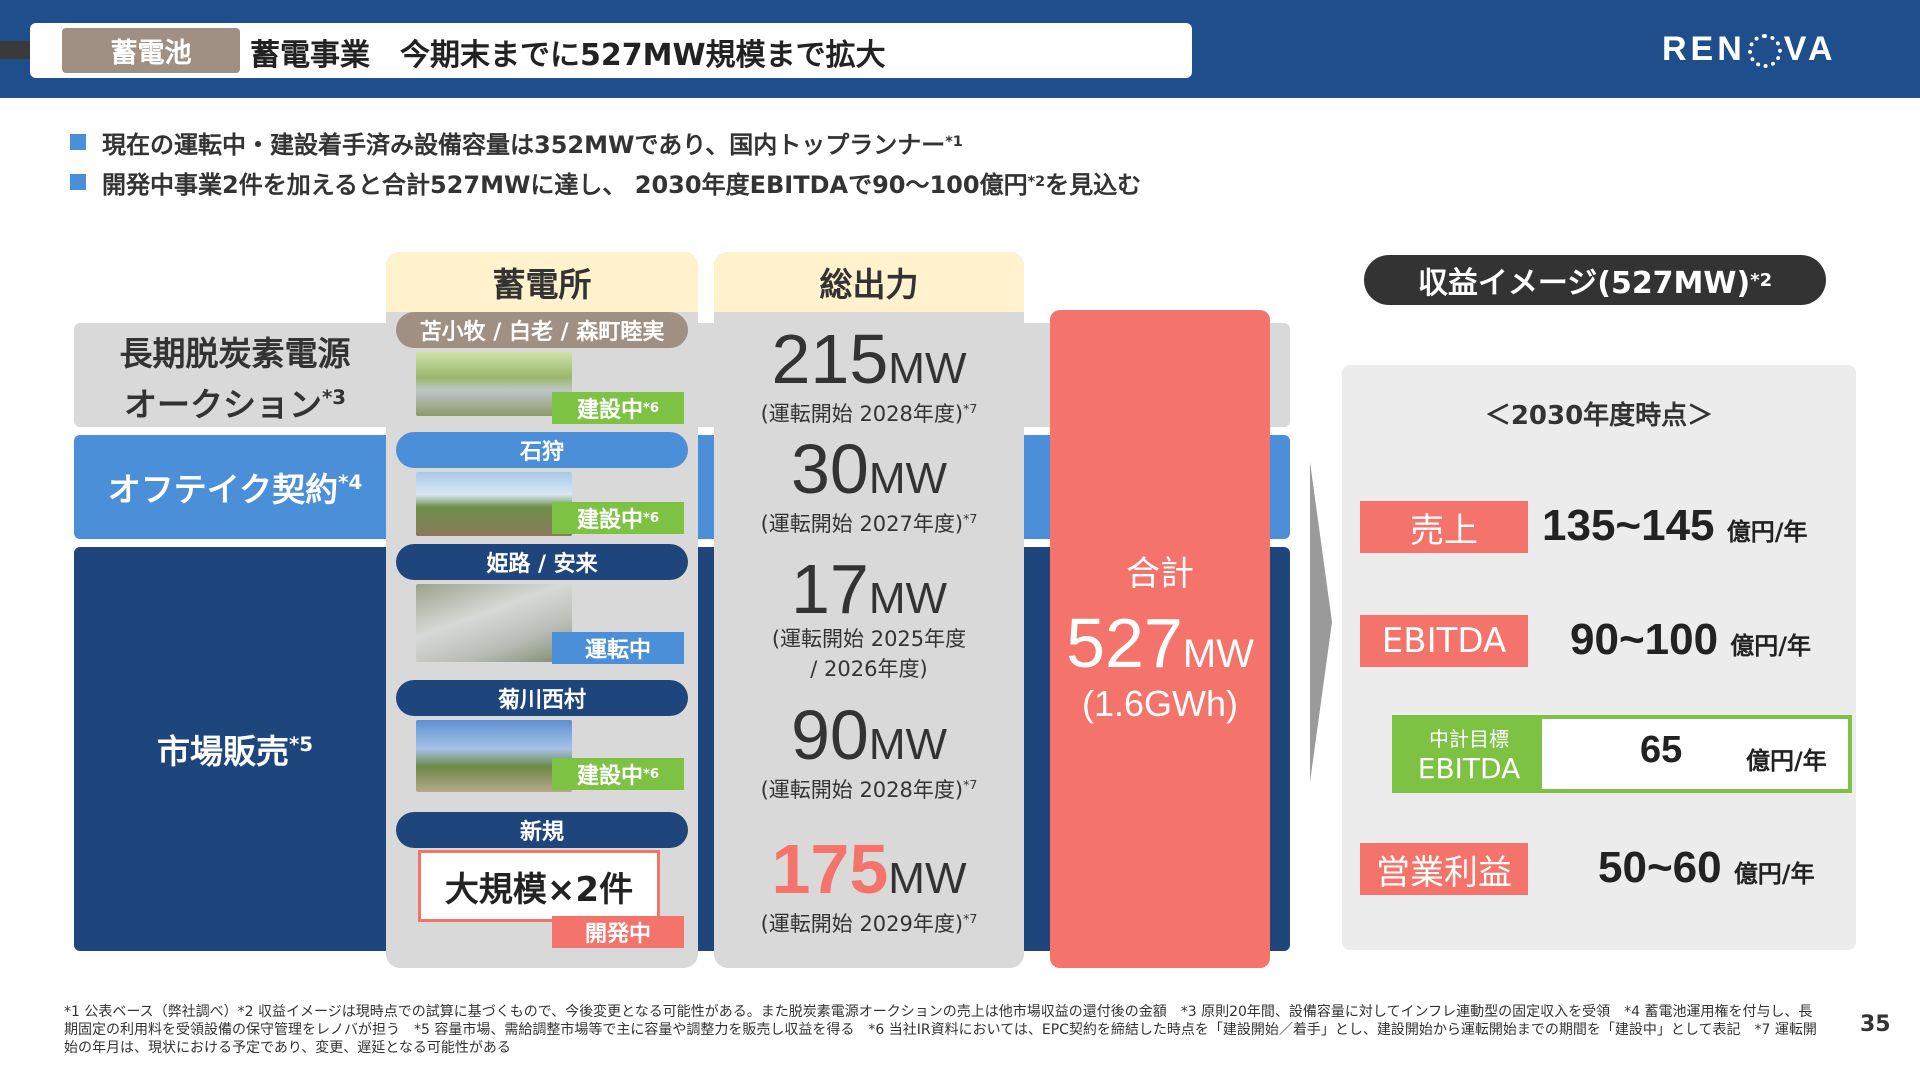  Describe the element at coordinates (1595, 280) in the screenshot. I see `profit-title: 収益イメージ(527MW) *2` at that location.